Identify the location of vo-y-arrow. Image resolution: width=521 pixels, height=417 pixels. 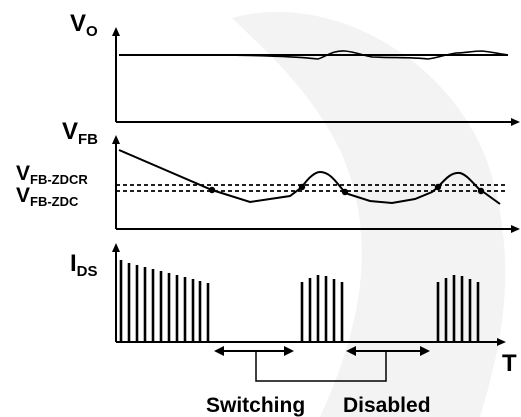
(116, 31).